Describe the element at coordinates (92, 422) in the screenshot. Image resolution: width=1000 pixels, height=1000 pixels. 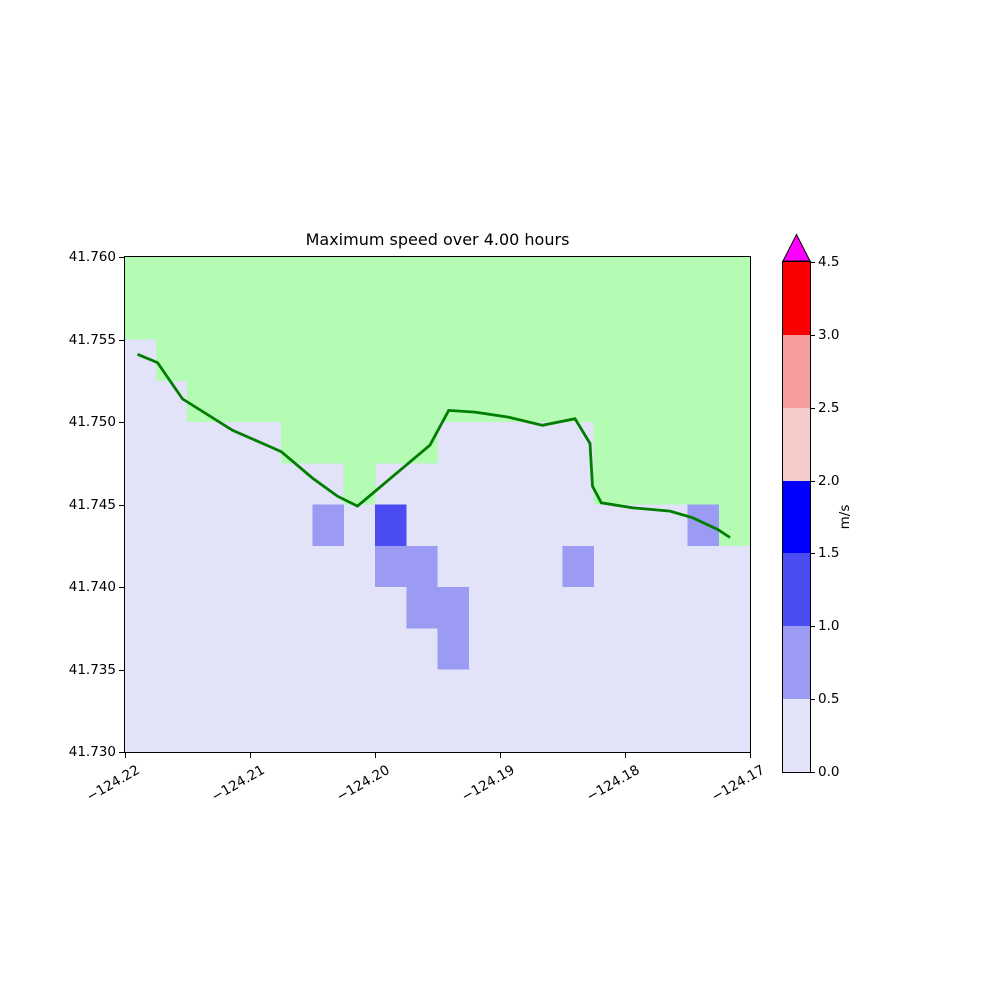
I see `y-tick-label: 41.750` at that location.